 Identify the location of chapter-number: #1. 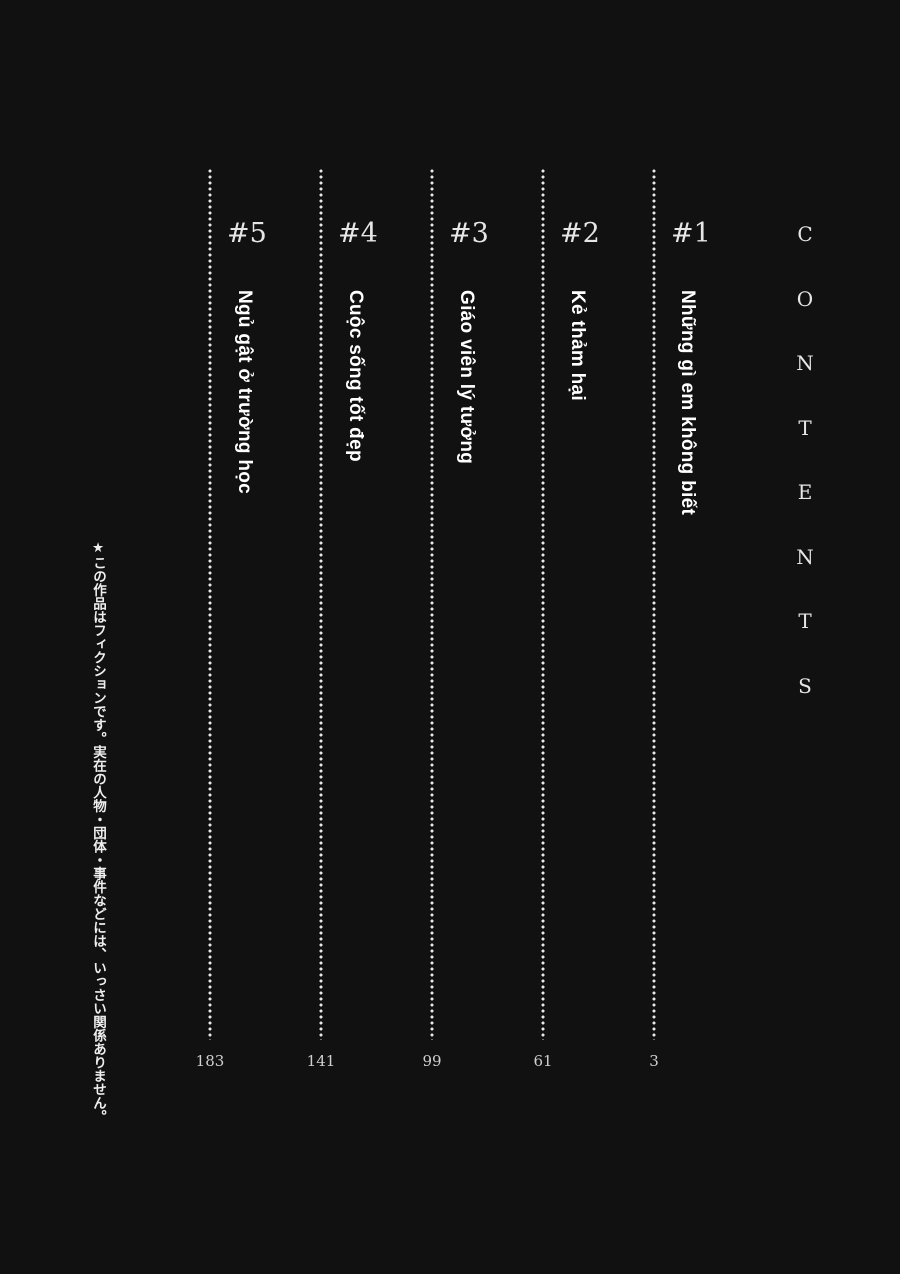
(691, 233).